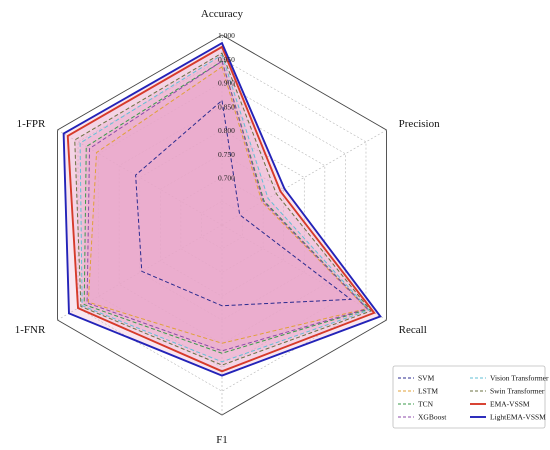 The image size is (550, 450). I want to click on legend-frame, so click(469, 397).